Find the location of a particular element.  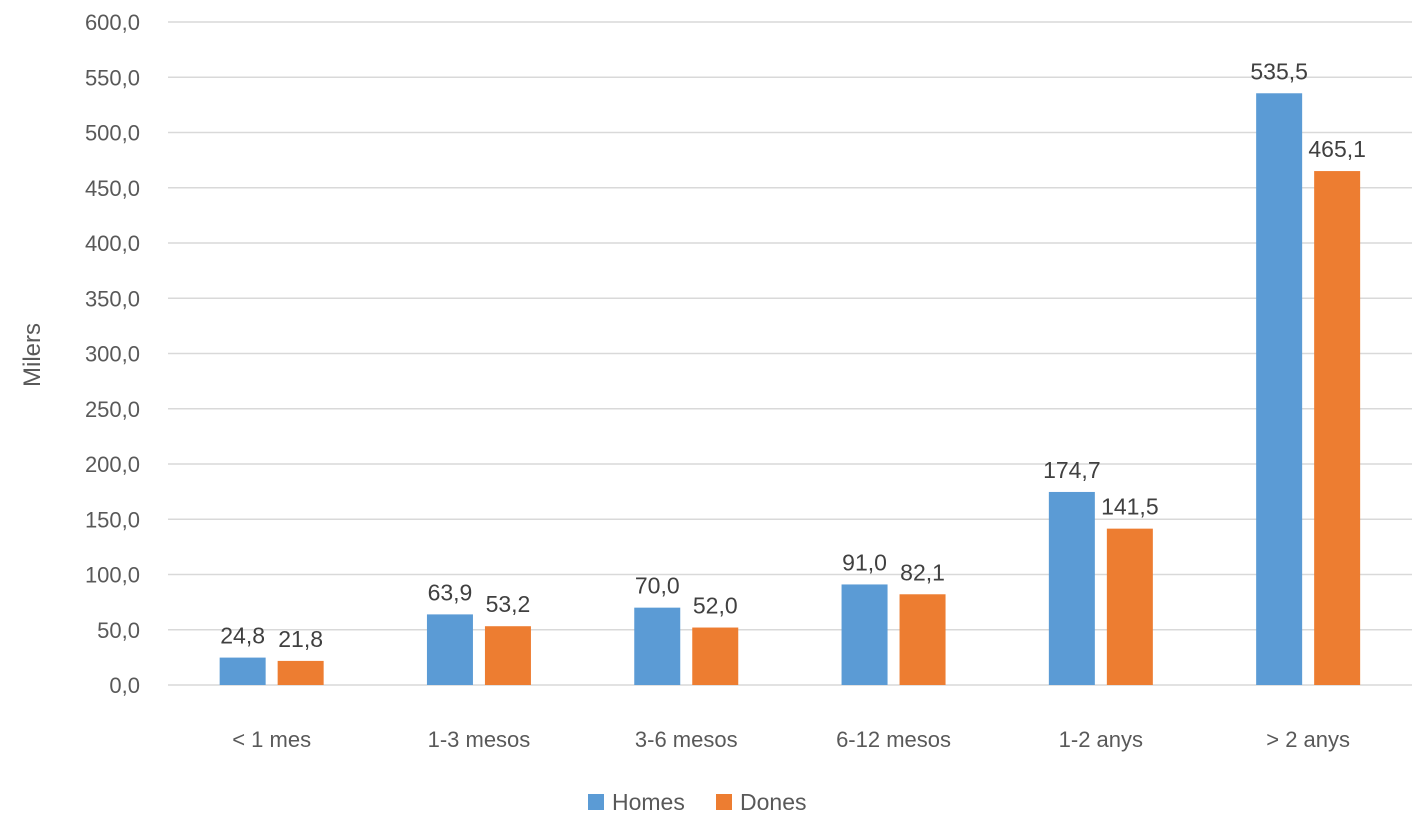

data-label-dones-1: 53,2 is located at coordinates (508, 604).